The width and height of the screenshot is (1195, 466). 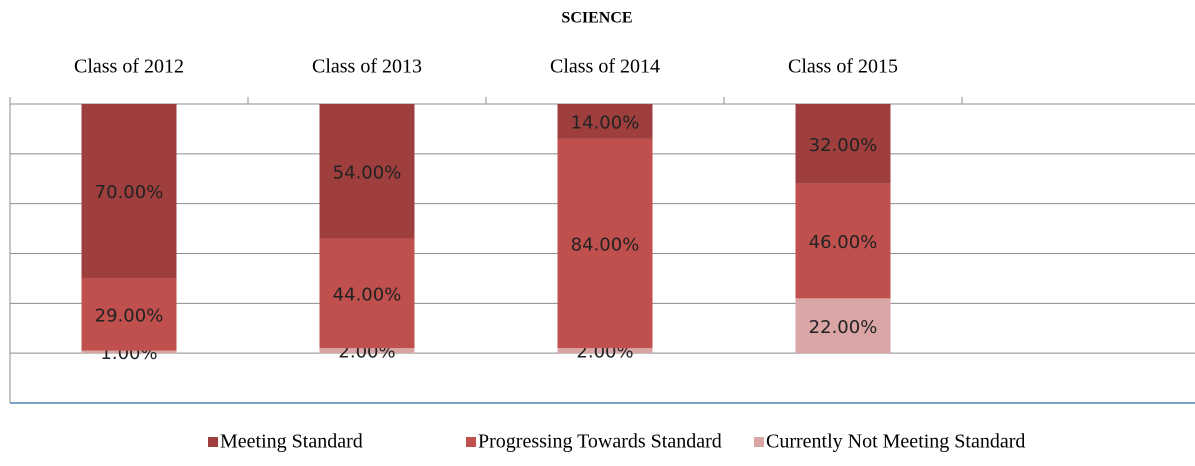 I want to click on data-label: 29.00%, so click(x=129, y=316).